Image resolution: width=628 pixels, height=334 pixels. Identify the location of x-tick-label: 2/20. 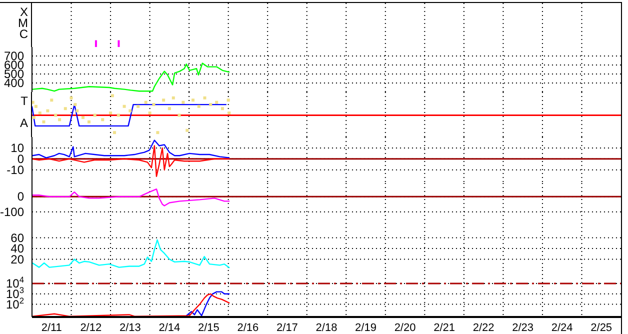
(405, 328).